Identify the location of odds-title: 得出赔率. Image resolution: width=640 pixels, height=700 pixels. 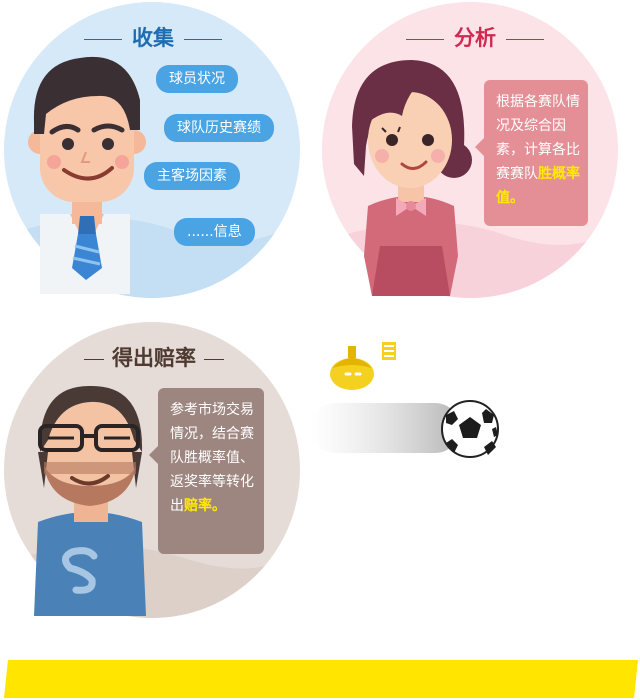
(154, 357).